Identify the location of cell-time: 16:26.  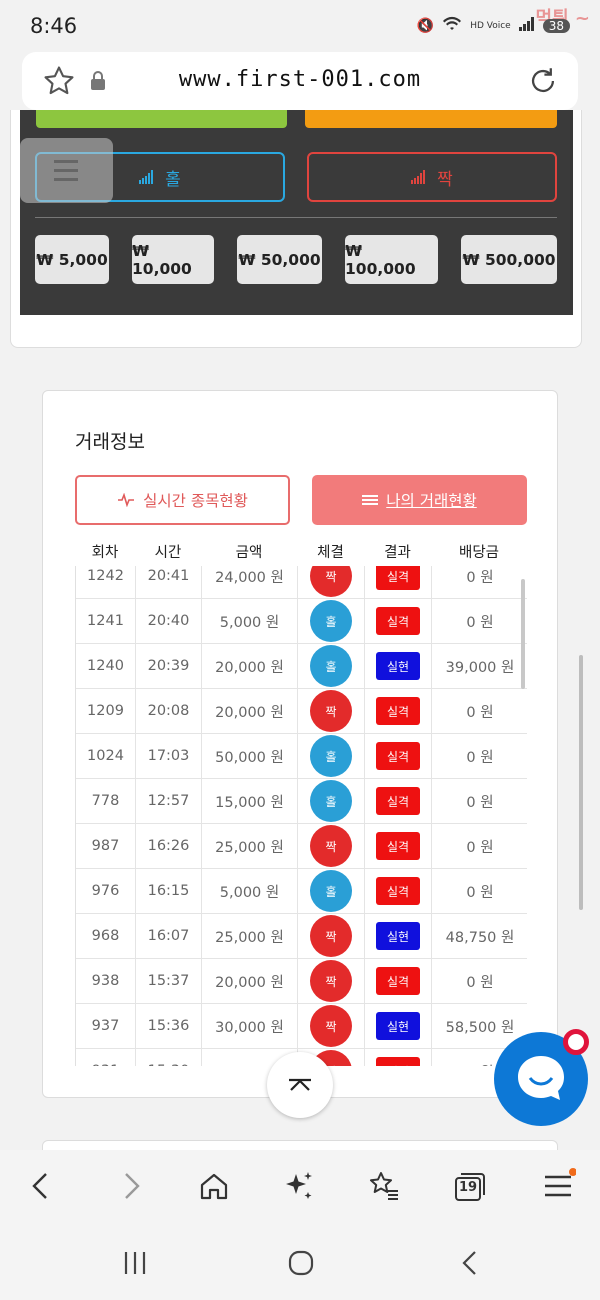
(169, 846).